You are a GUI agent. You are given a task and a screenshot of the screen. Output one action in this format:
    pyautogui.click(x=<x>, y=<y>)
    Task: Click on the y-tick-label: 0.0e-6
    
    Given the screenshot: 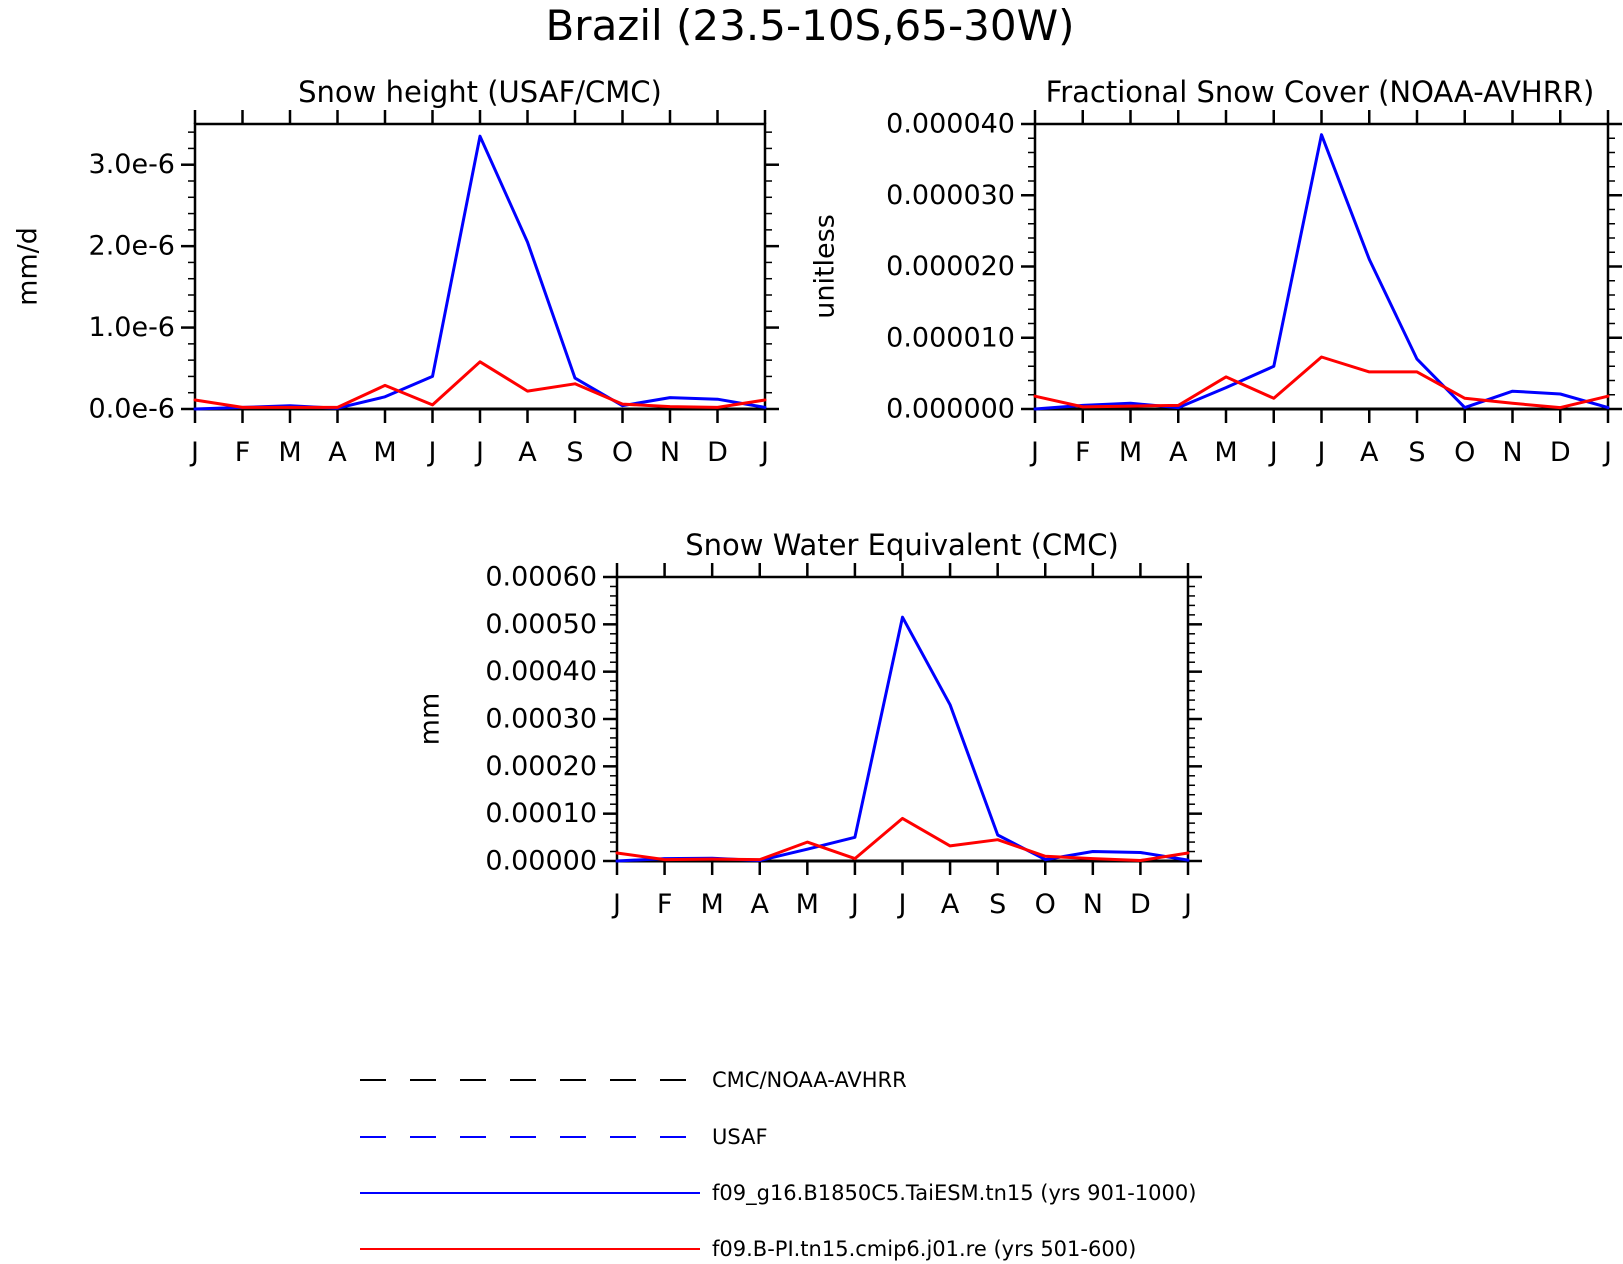 What is the action you would take?
    pyautogui.click(x=132, y=409)
    